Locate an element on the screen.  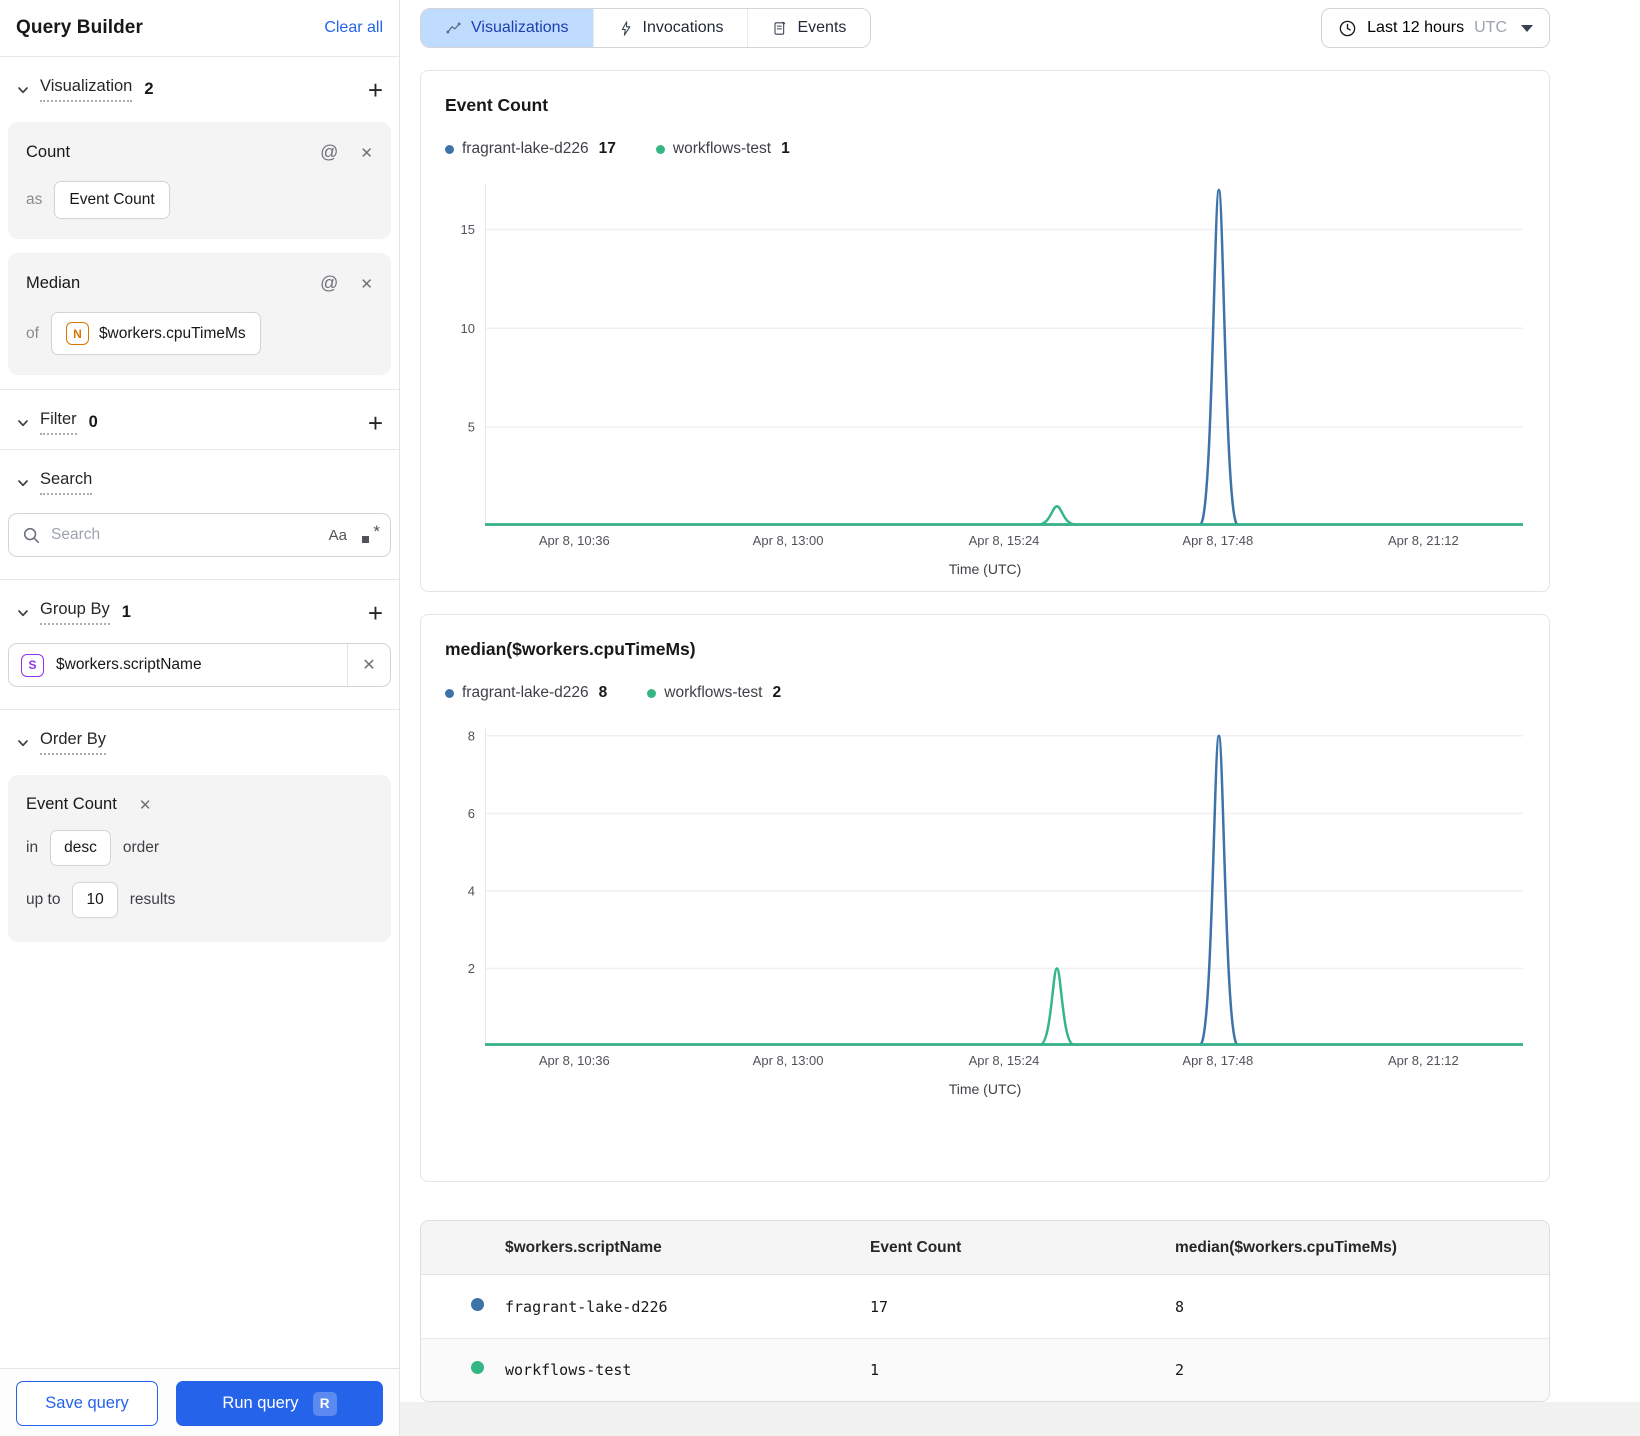
regex-icon: * is located at coordinates (370, 533).